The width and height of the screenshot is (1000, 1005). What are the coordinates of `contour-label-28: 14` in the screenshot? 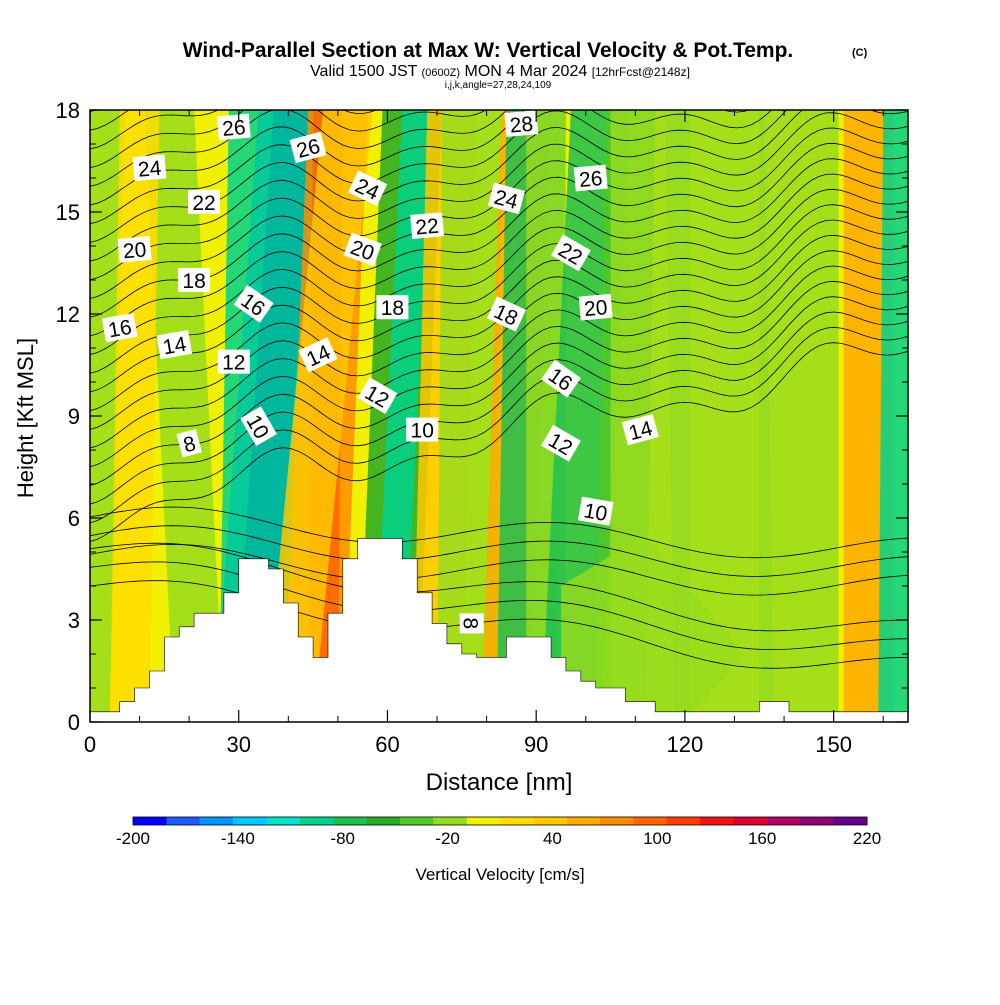 It's located at (640, 429).